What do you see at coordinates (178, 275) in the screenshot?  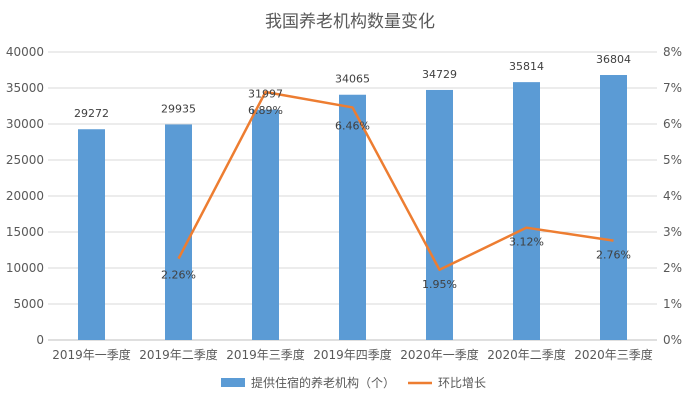 I see `line-data-label: 2.26%` at bounding box center [178, 275].